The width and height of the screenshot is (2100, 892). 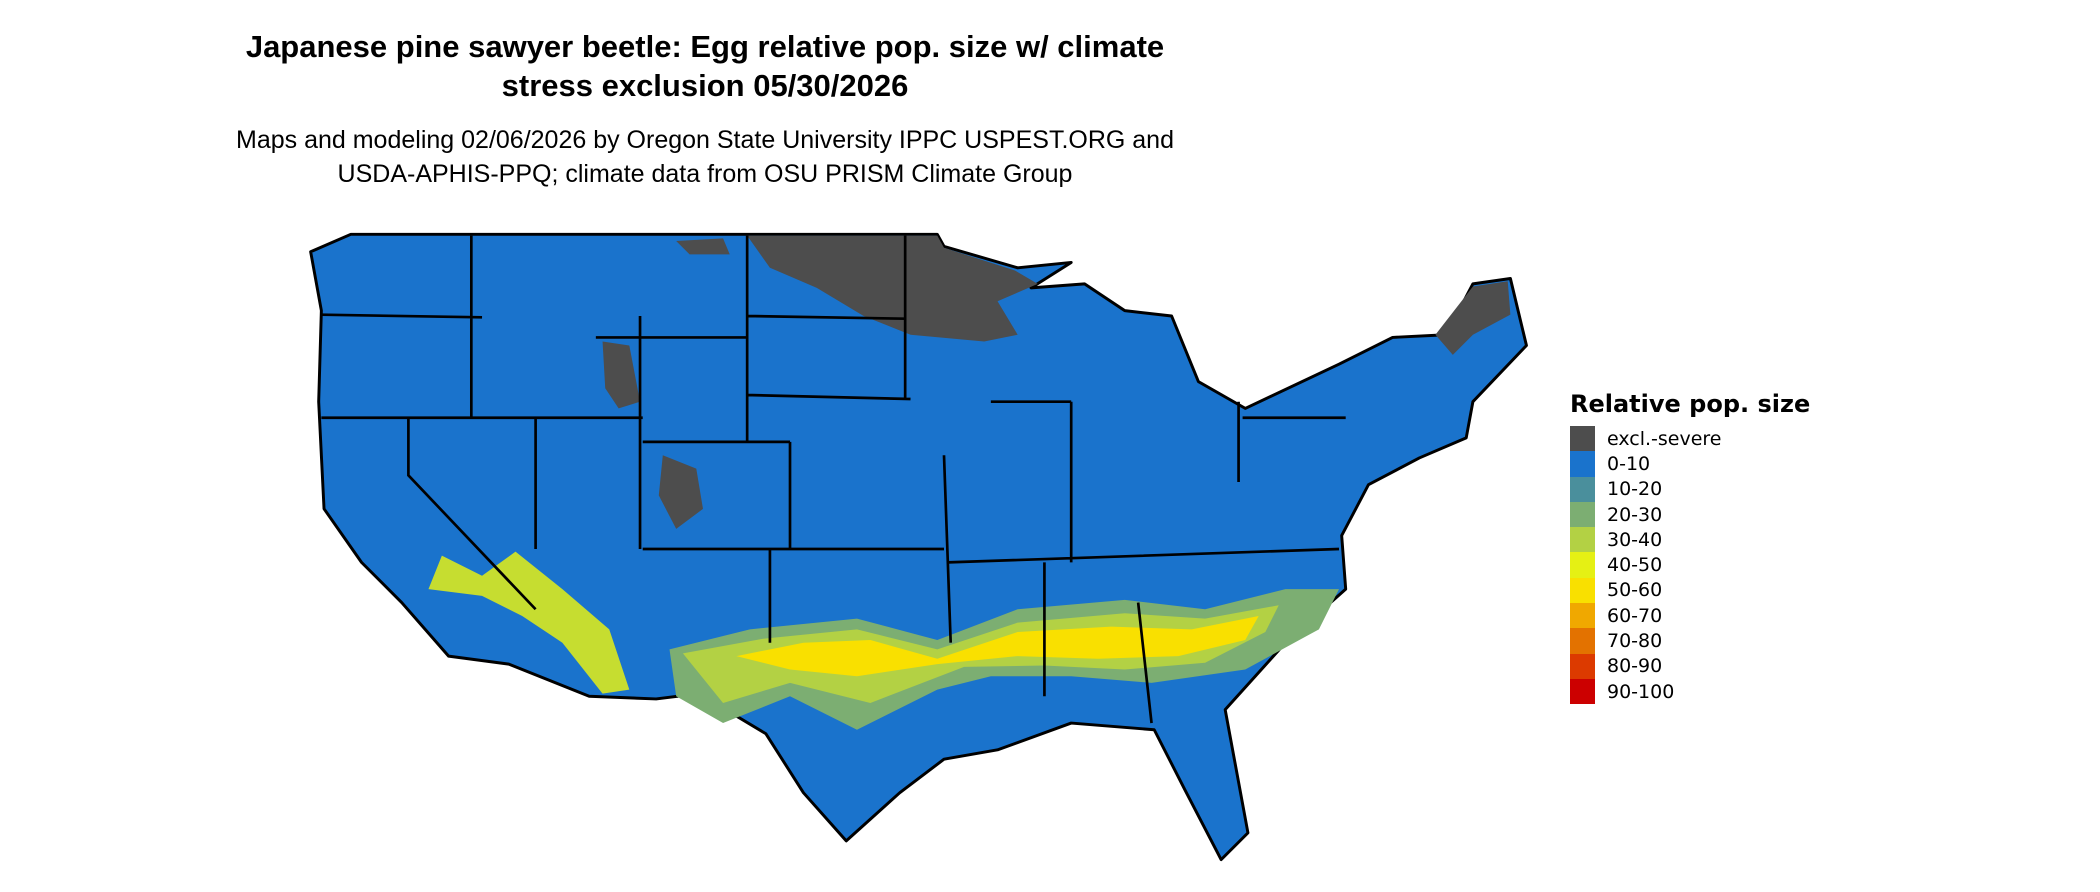 I want to click on legend-item: 50-60, so click(x=1690, y=590).